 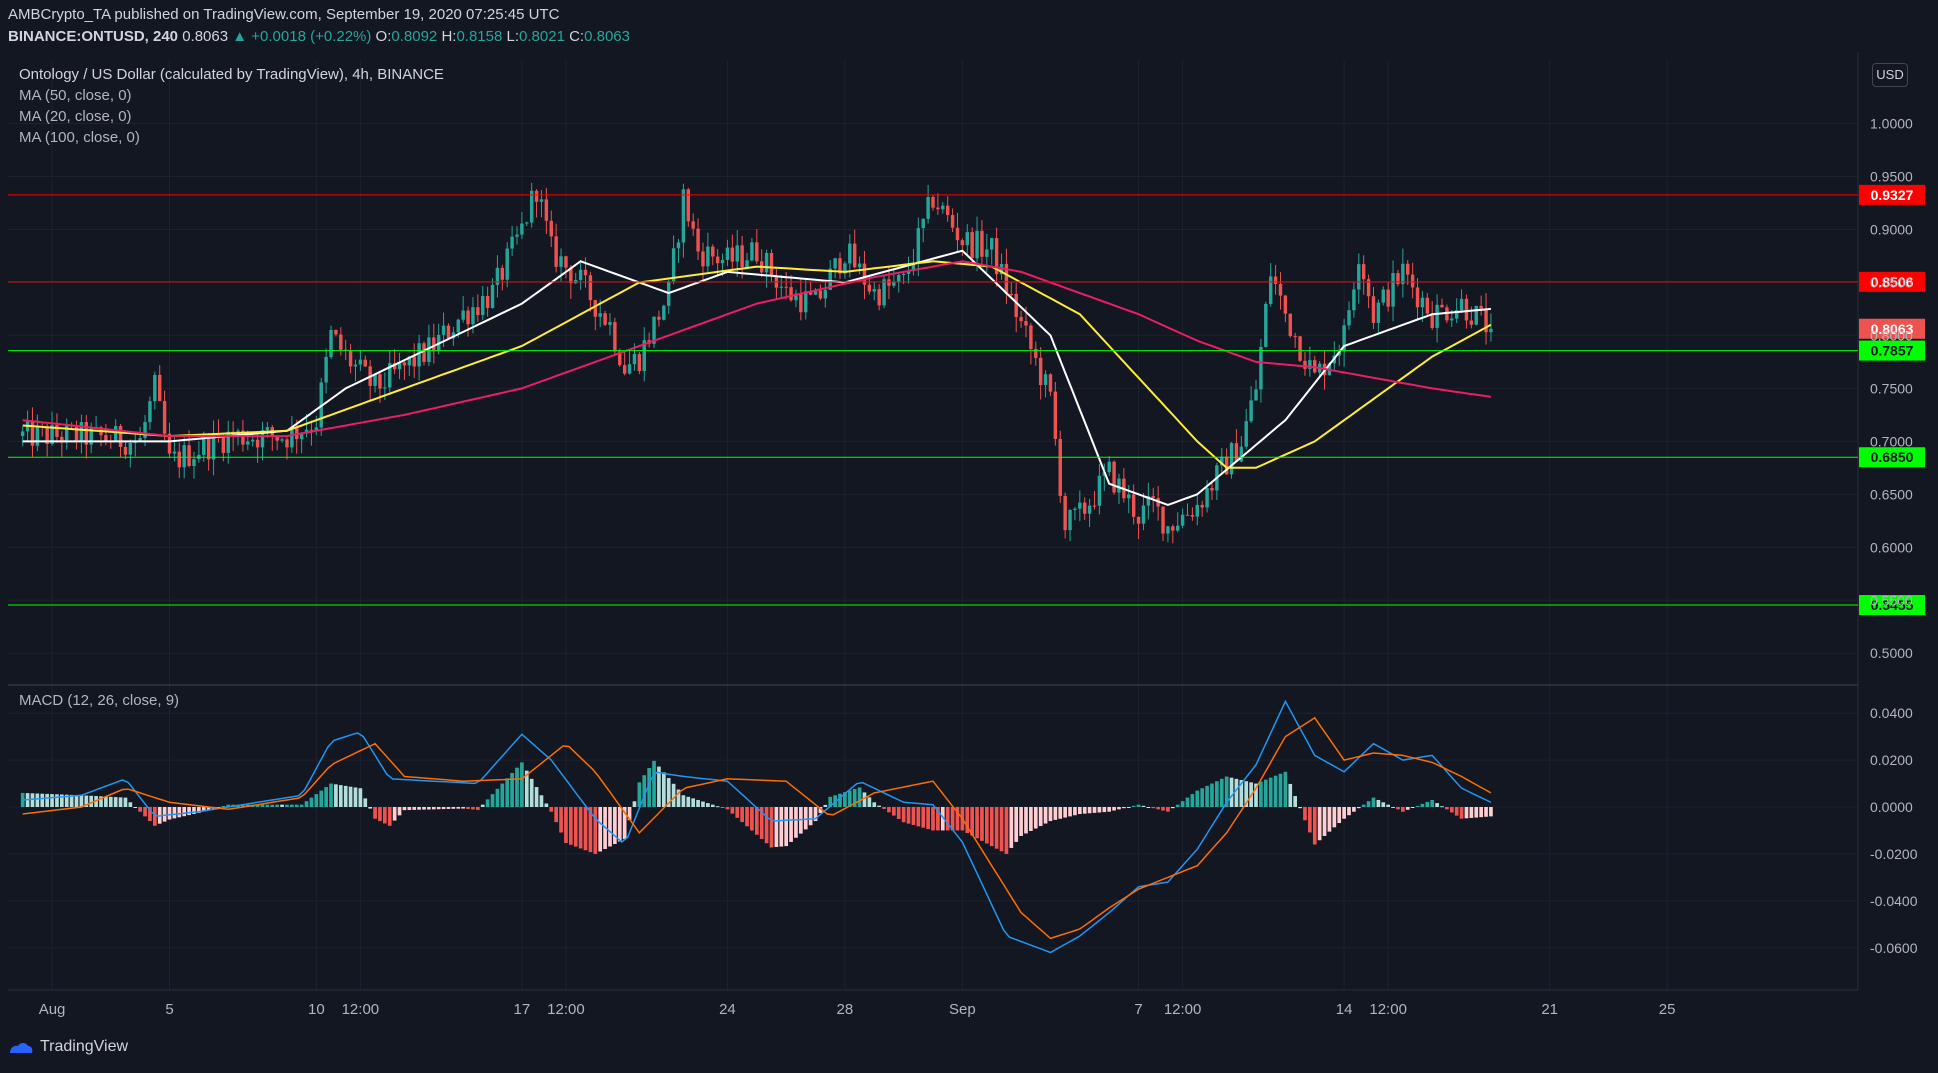 What do you see at coordinates (79, 137) in the screenshot?
I see `ma100-legend: MA (100, close, 0)` at bounding box center [79, 137].